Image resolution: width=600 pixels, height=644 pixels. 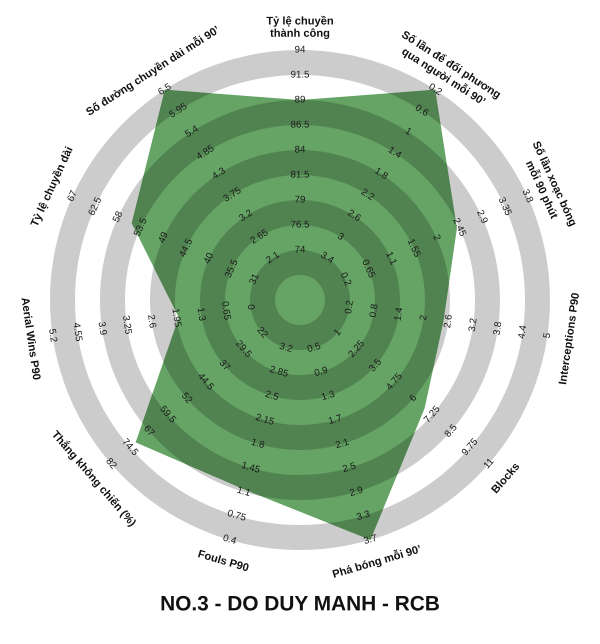 I want to click on text: 79, so click(x=300, y=199).